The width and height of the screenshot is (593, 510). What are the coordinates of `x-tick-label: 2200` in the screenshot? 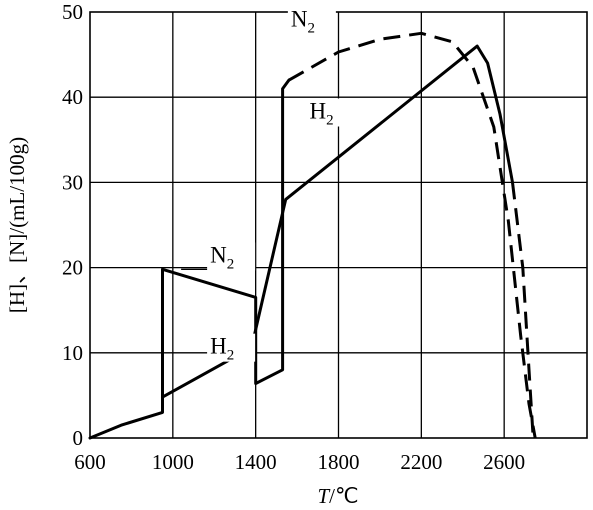 It's located at (421, 462).